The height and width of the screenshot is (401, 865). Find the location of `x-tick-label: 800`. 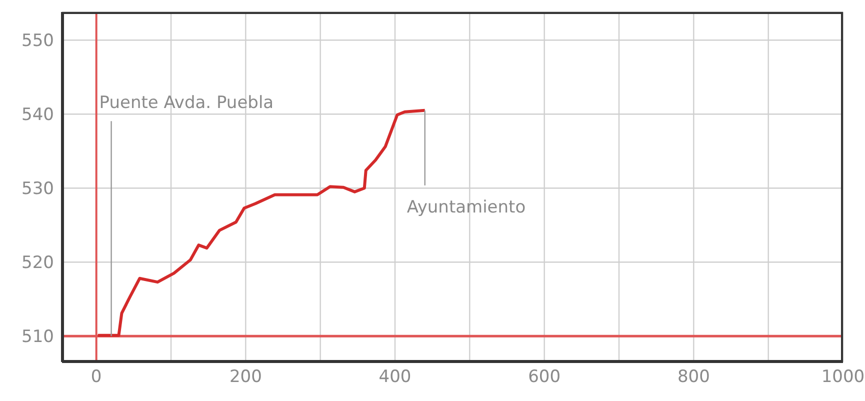

x-tick-label: 800 is located at coordinates (693, 377).